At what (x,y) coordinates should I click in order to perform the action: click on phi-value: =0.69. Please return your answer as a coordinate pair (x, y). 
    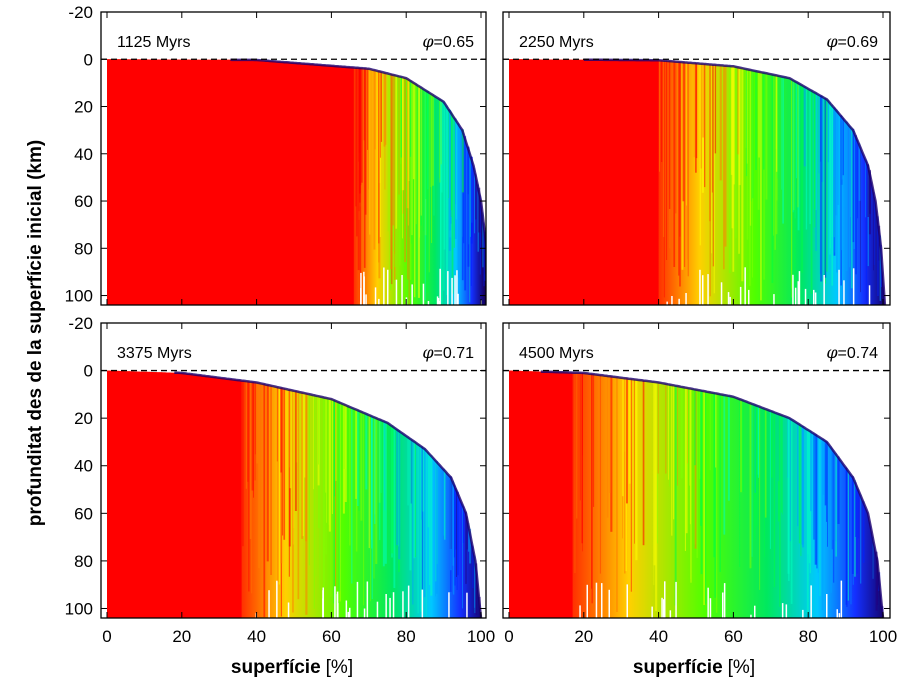
    Looking at the image, I should click on (858, 42).